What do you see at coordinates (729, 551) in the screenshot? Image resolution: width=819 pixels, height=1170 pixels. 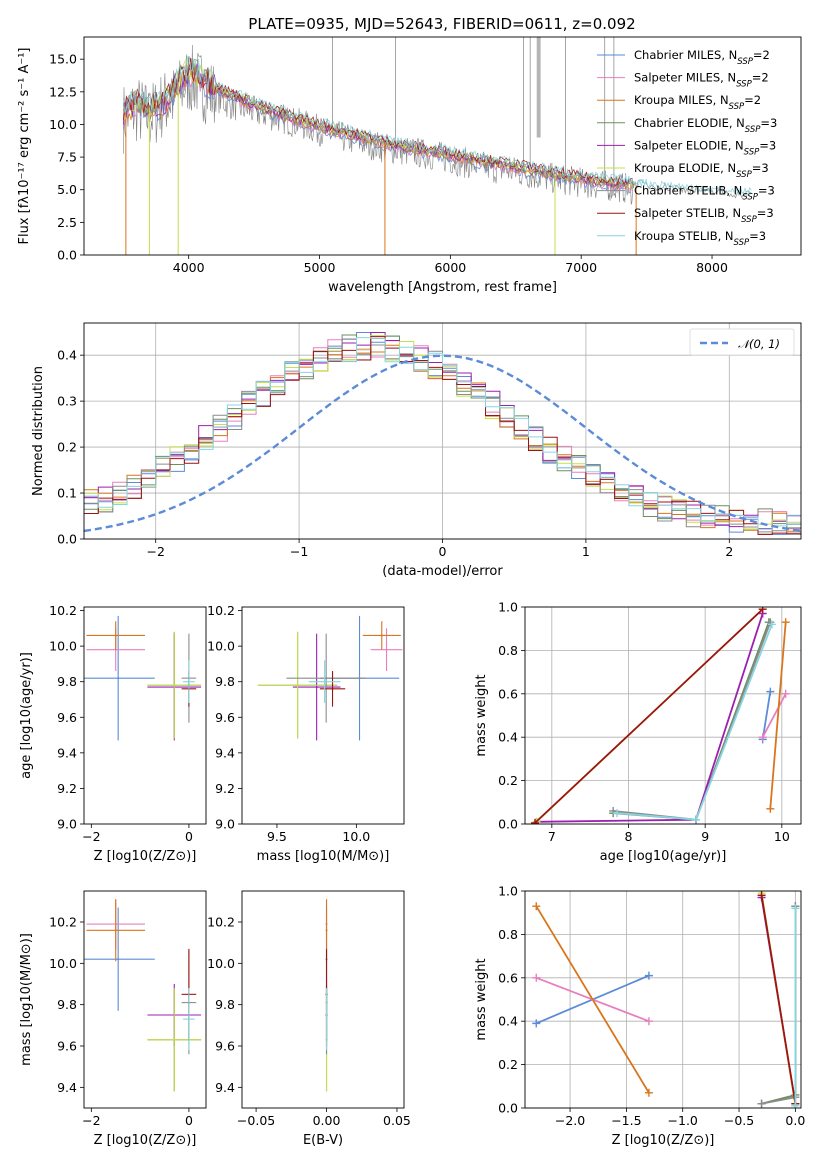 I see `x-tick-label: 2` at bounding box center [729, 551].